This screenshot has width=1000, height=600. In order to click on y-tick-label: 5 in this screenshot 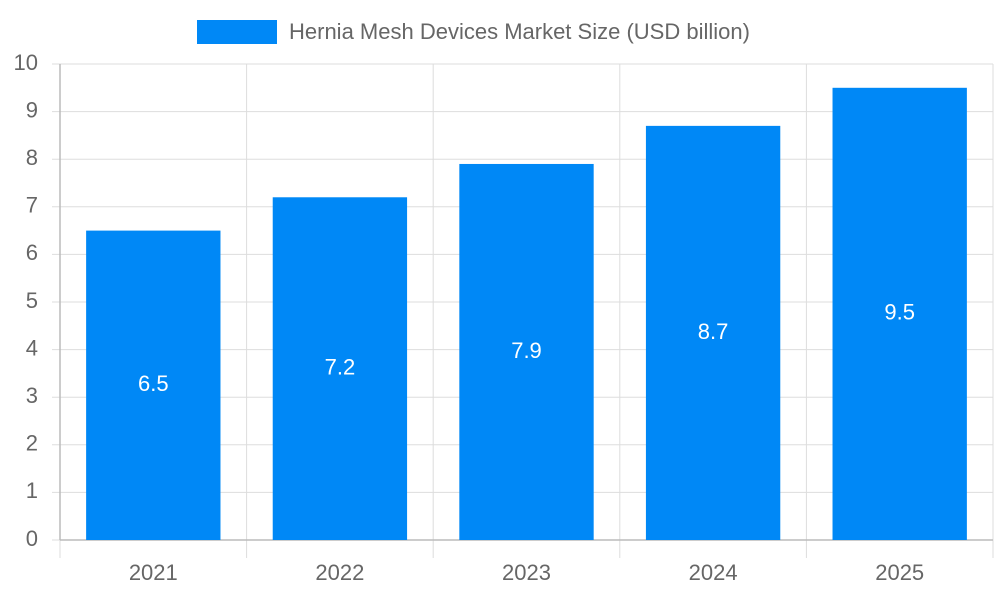, I will do `click(32, 300)`.